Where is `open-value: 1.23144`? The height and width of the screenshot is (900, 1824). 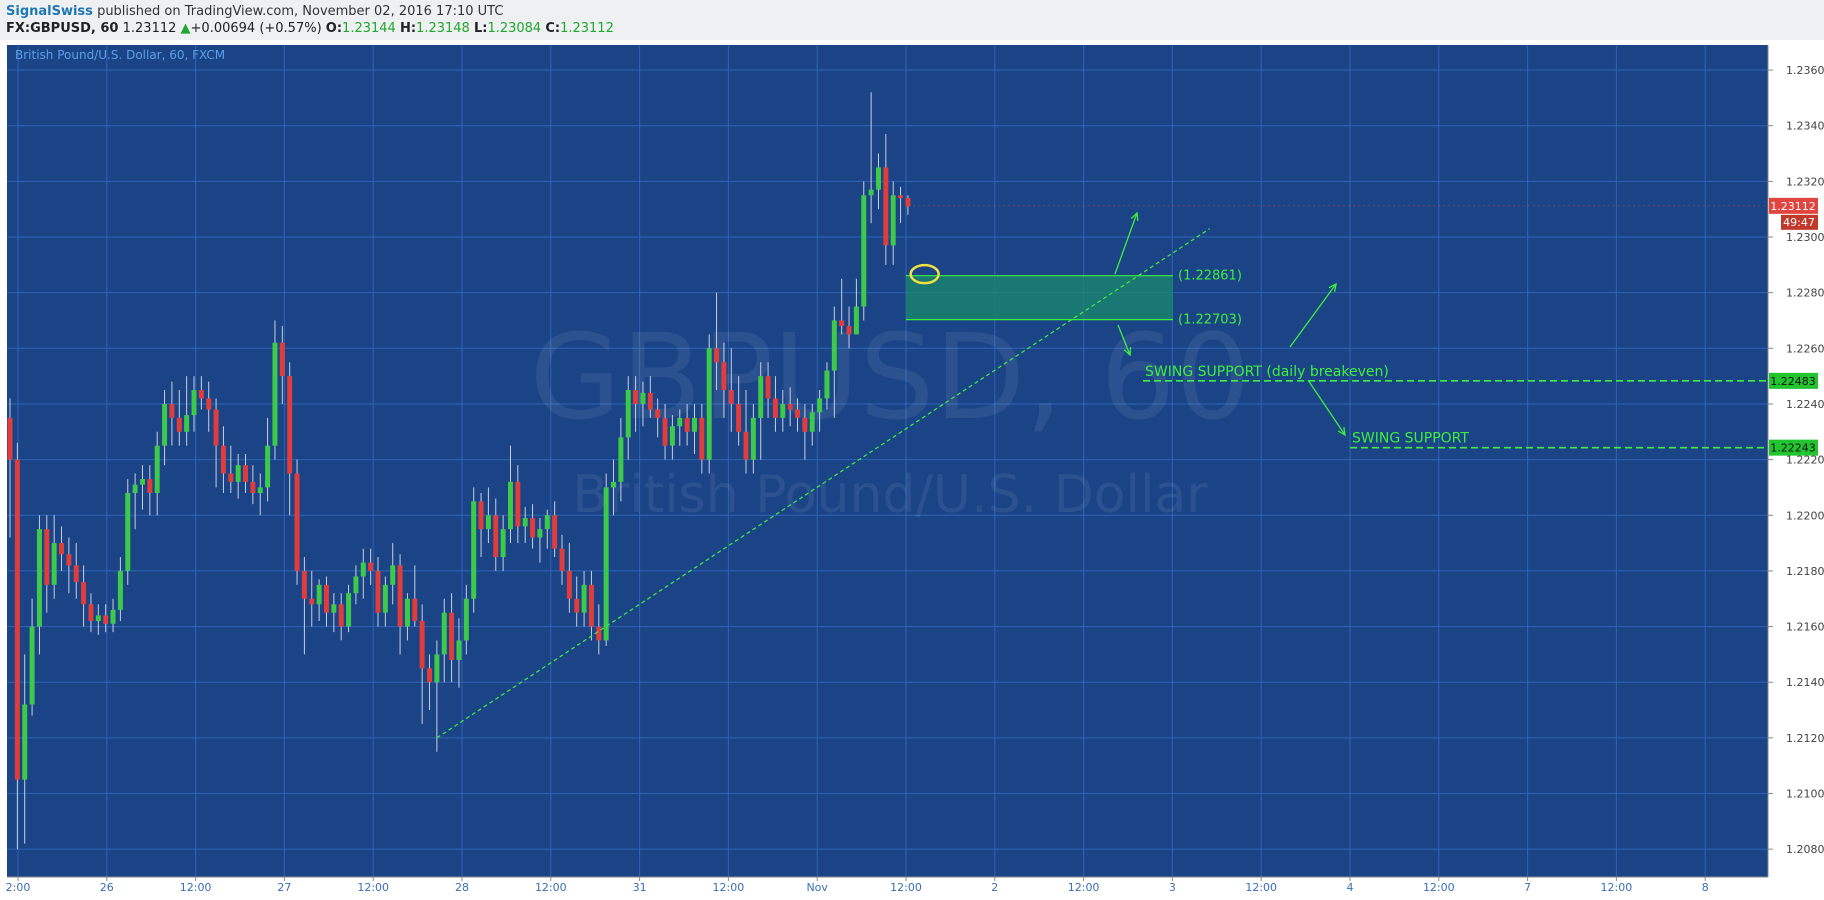
open-value: 1.23144 is located at coordinates (369, 28).